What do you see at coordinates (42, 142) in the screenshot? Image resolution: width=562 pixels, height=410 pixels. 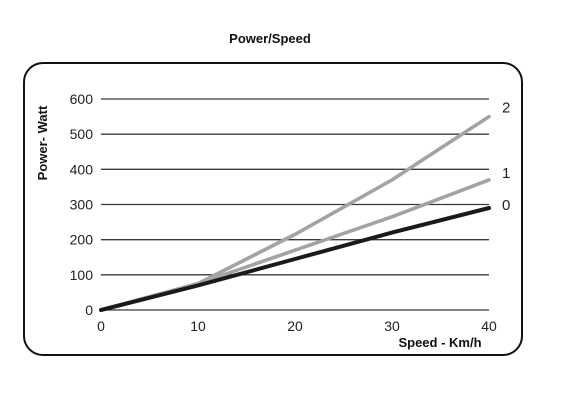 I see `y-axis-label: Power- Watt` at bounding box center [42, 142].